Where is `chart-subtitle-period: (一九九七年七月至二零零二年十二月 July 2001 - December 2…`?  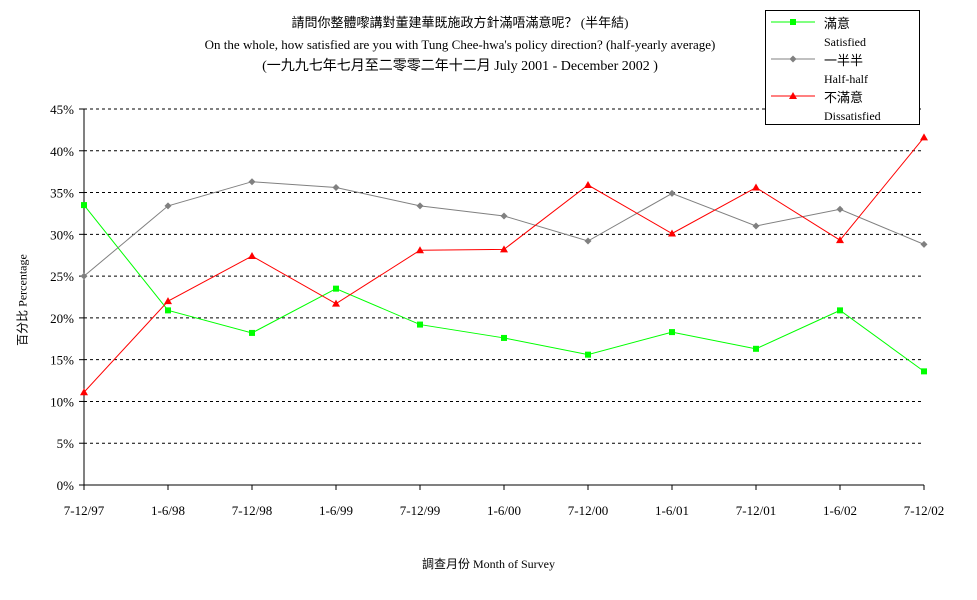
chart-subtitle-period: (一九九七年七月至二零零二年十二月 July 2001 - December 2… is located at coordinates (460, 66).